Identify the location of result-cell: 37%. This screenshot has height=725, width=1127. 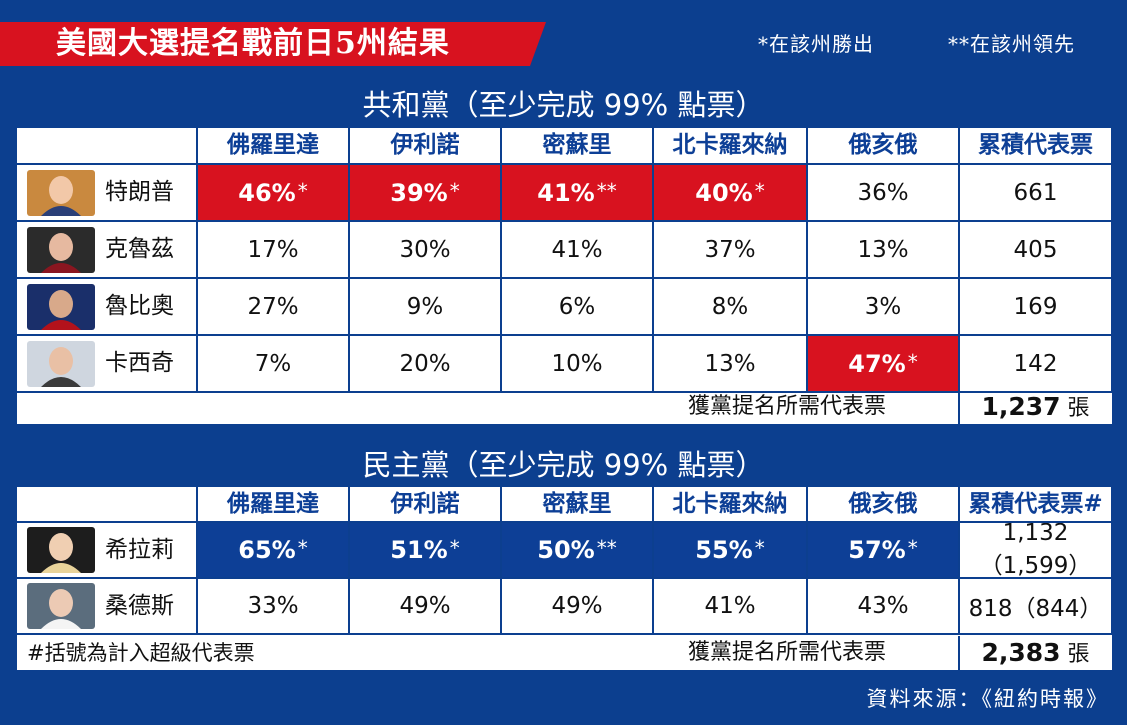
(730, 249).